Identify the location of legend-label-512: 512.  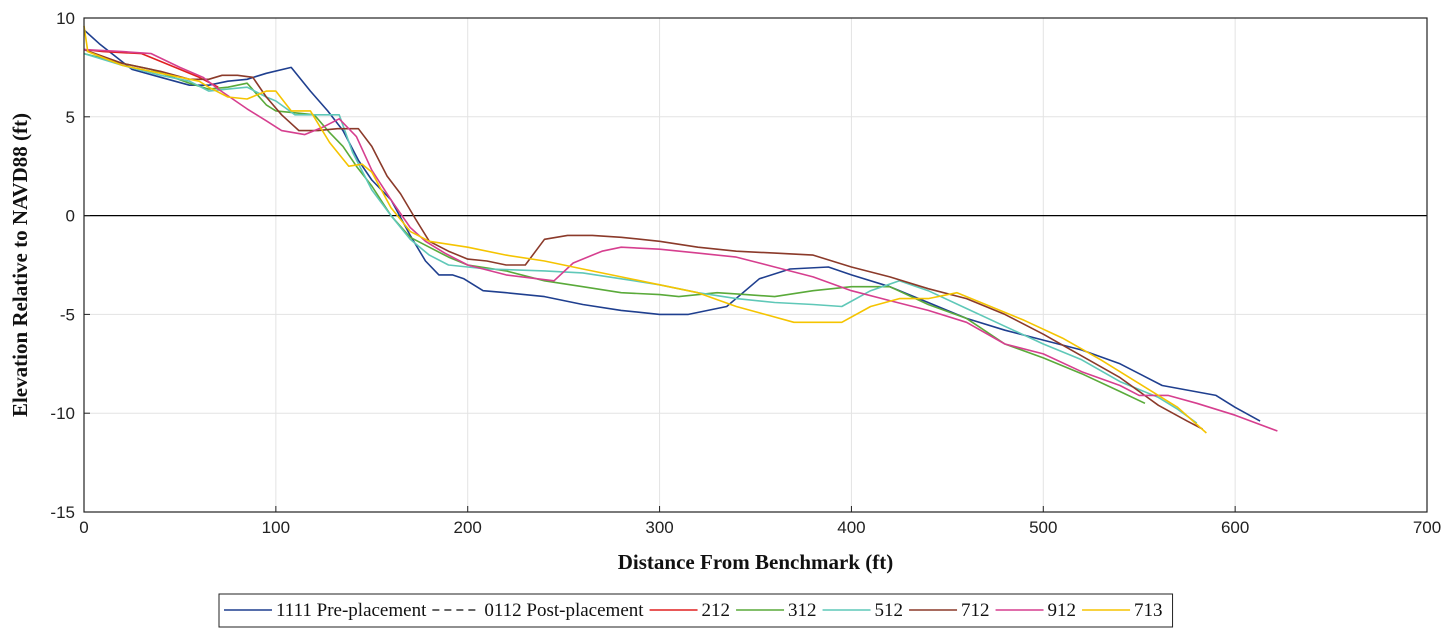
(889, 610).